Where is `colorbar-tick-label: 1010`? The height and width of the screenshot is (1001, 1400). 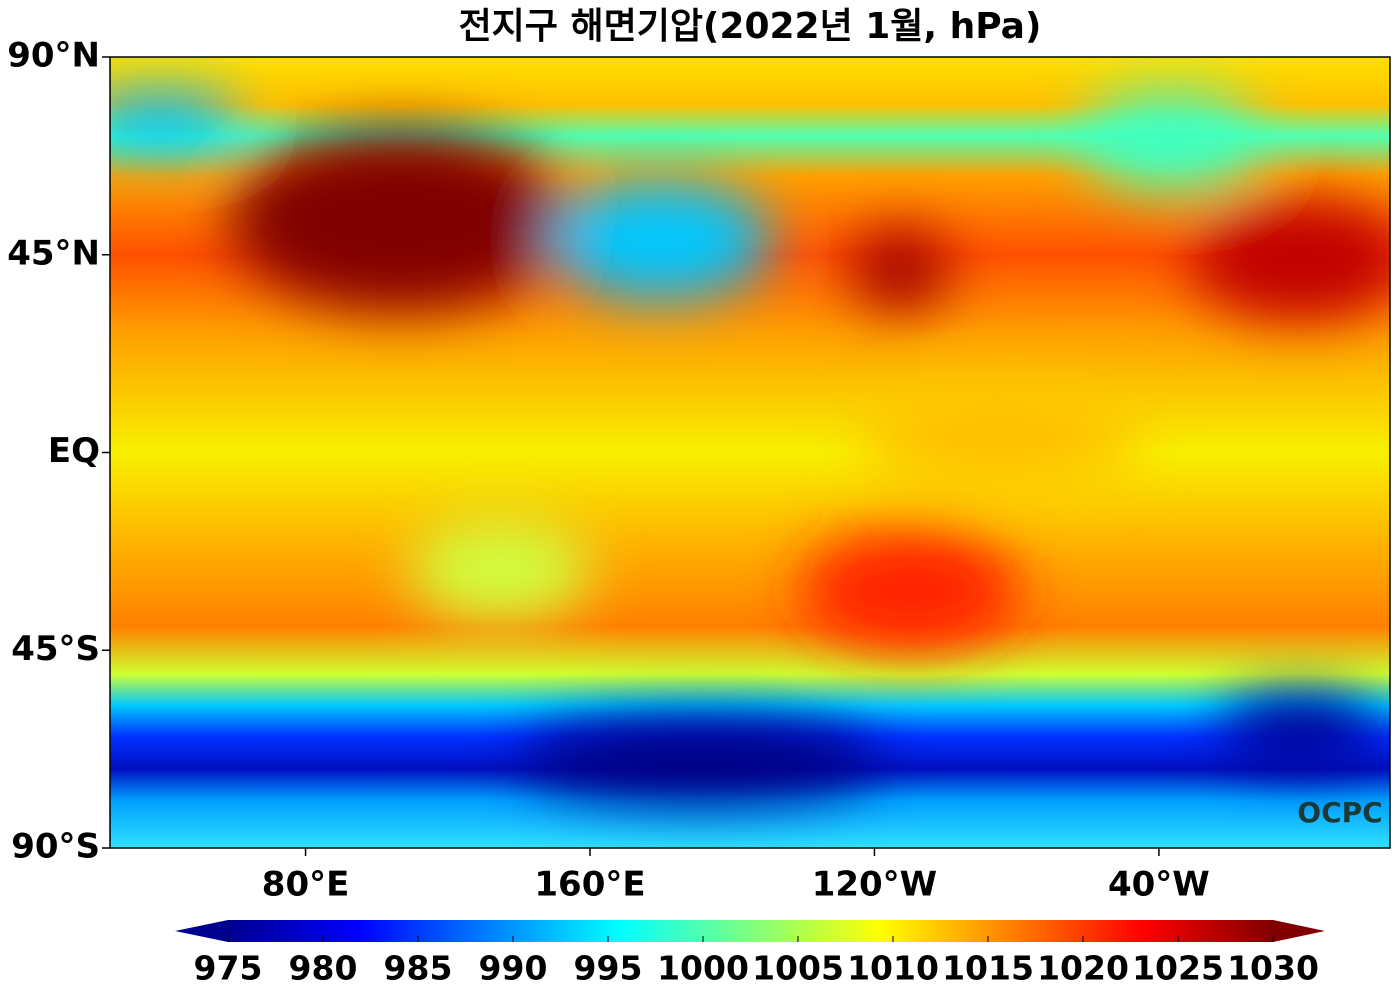
colorbar-tick-label: 1010 is located at coordinates (893, 968).